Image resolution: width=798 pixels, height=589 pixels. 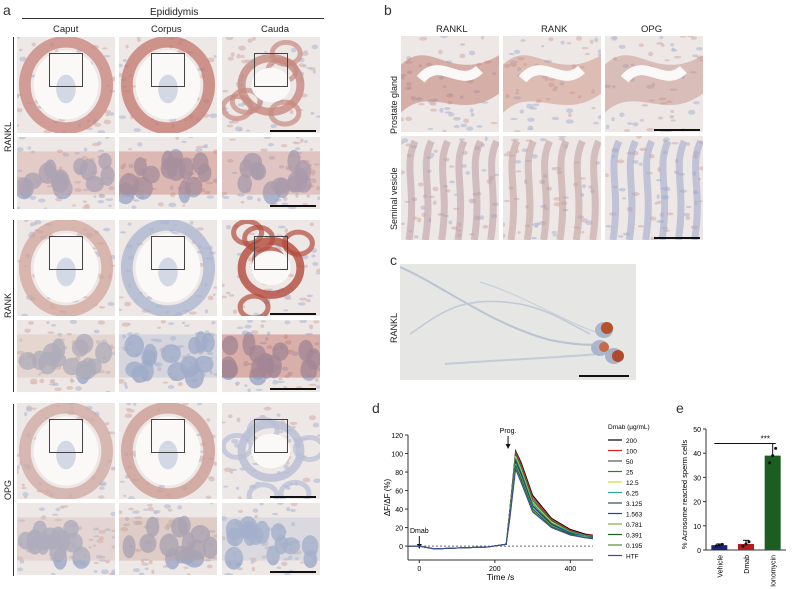 I want to click on e-y-tick-label: 20, so click(x=697, y=503).